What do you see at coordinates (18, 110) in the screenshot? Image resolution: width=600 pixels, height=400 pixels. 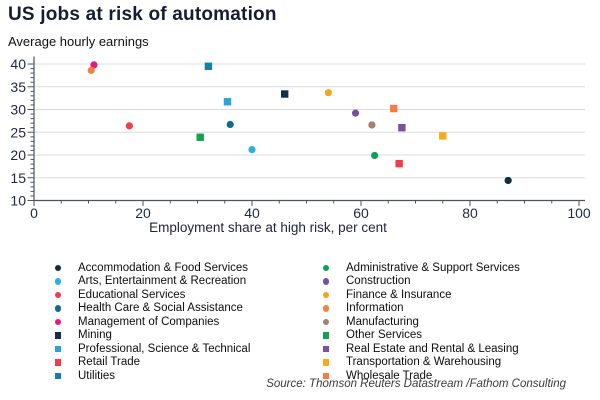 I see `y-tick-label: 30` at bounding box center [18, 110].